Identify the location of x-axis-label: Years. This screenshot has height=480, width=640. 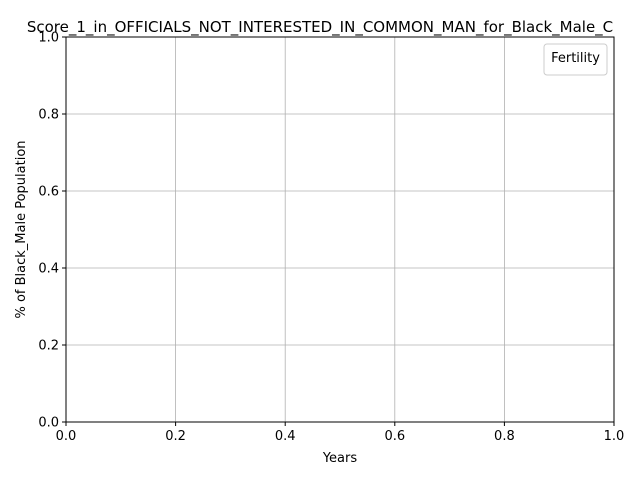
(340, 458).